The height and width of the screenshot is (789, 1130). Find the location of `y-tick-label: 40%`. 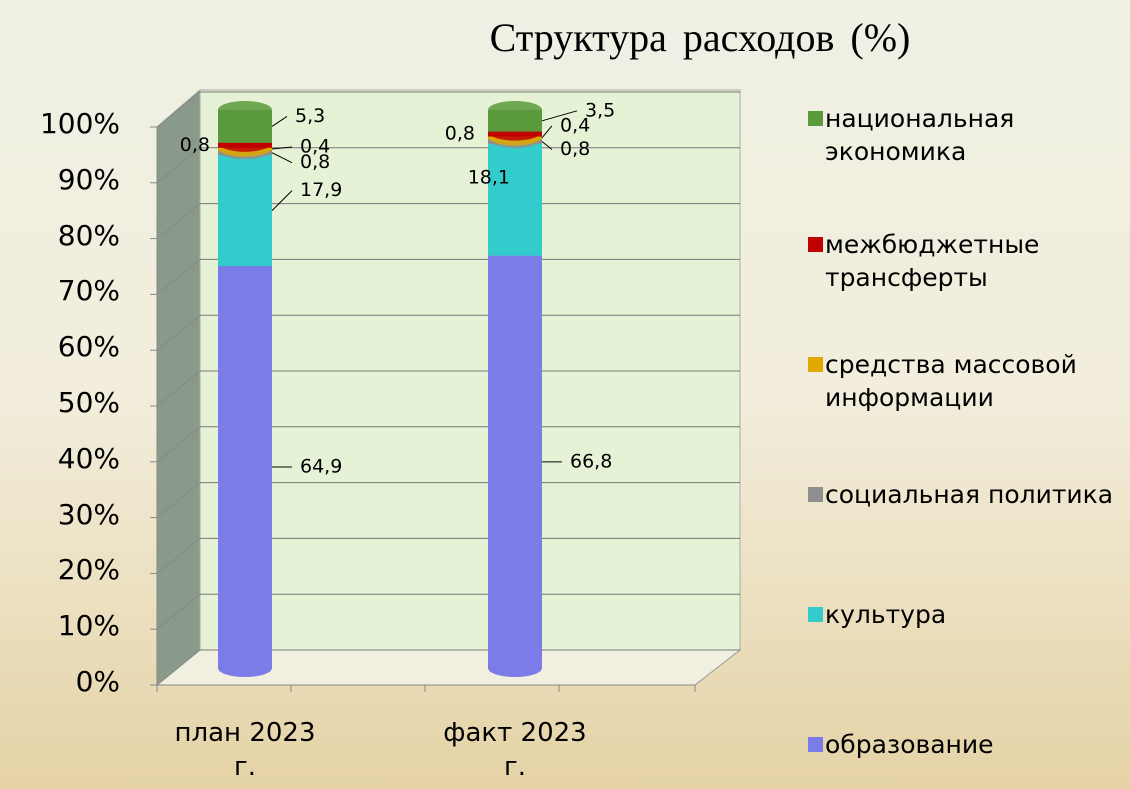

y-tick-label: 40% is located at coordinates (88, 458).